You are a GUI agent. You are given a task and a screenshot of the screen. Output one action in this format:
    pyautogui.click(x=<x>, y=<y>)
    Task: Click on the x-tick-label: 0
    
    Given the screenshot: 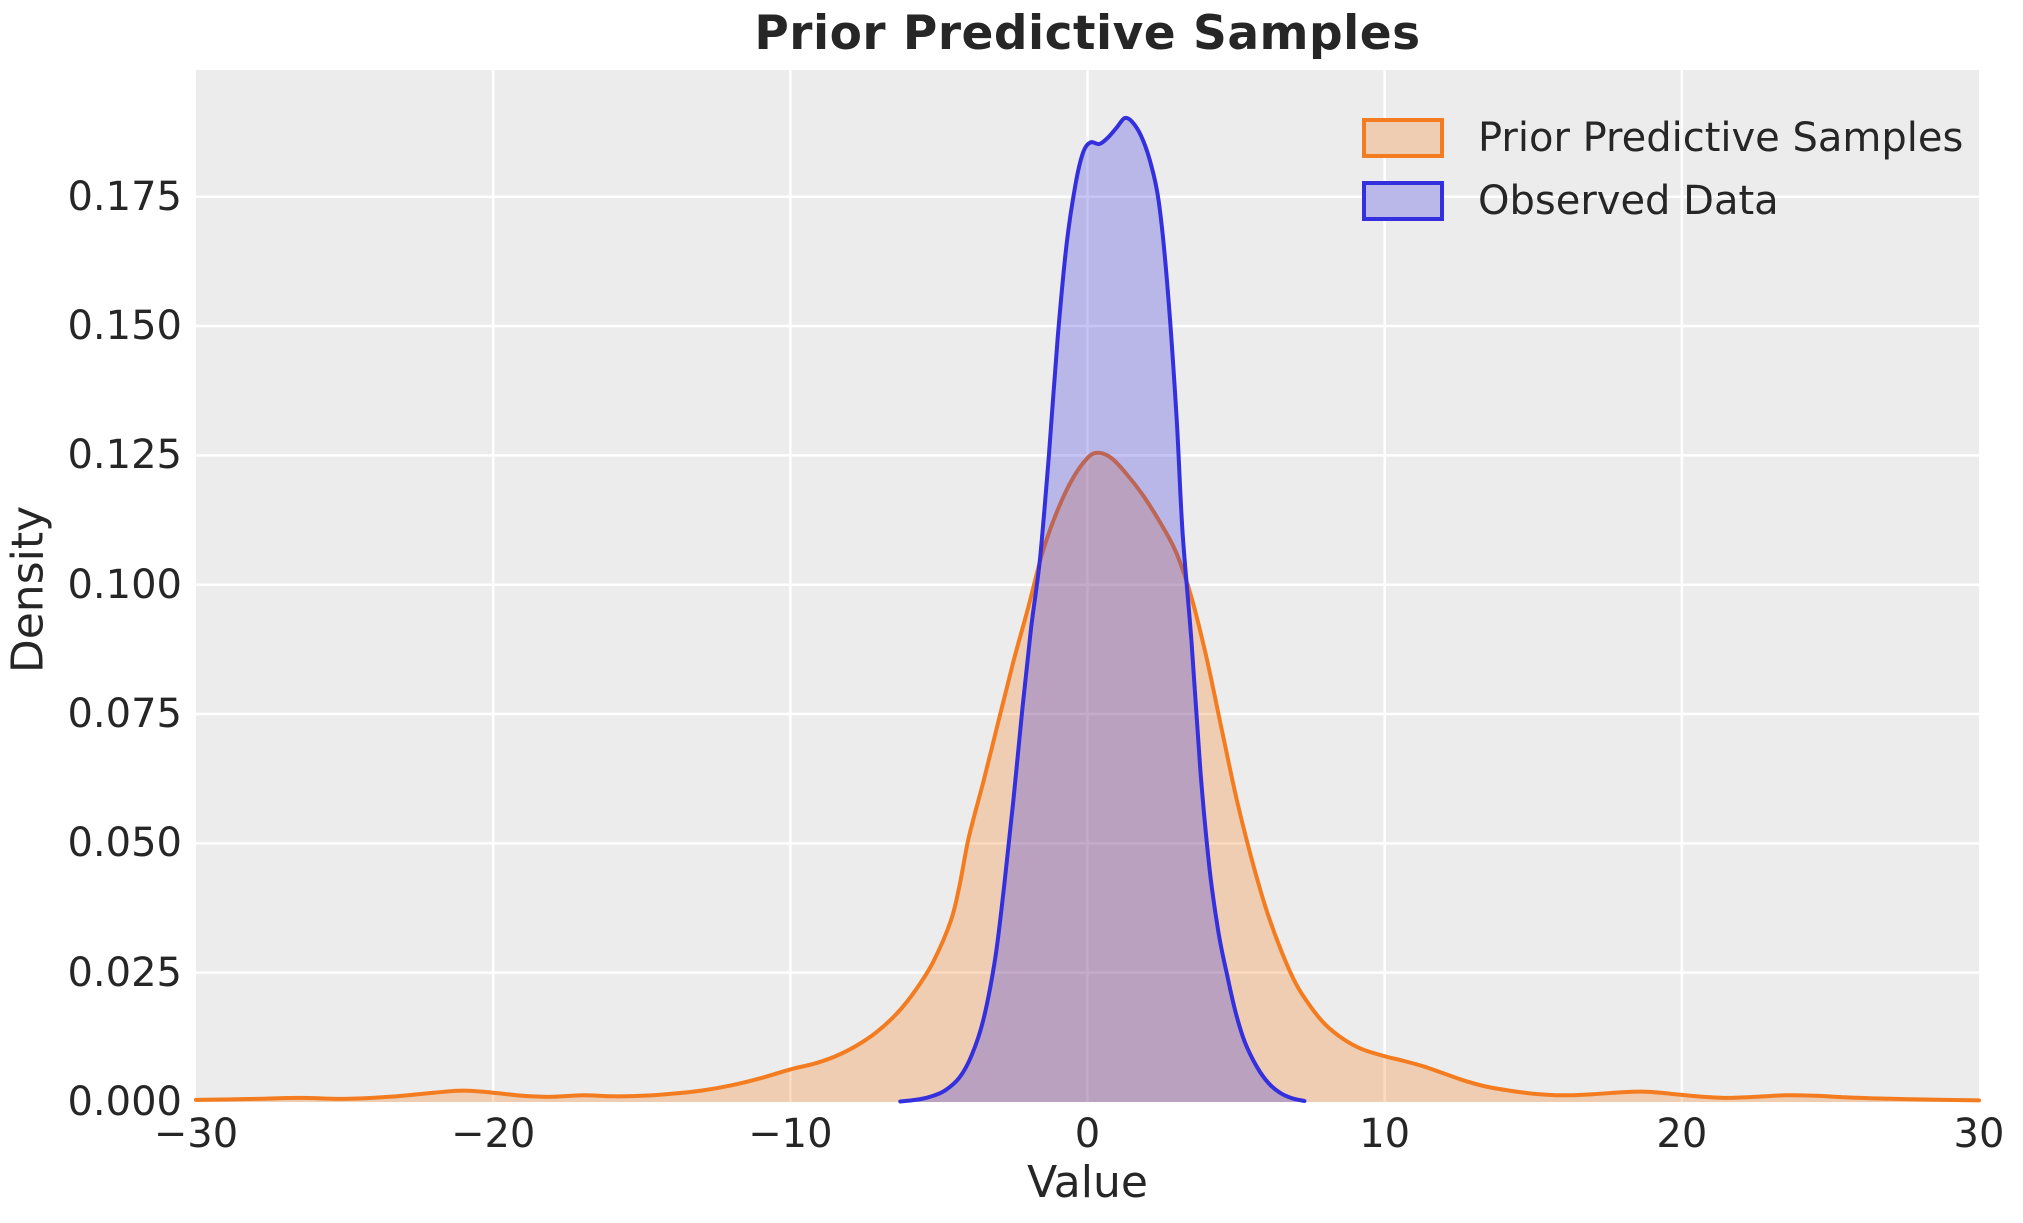 What is the action you would take?
    pyautogui.click(x=1087, y=1134)
    